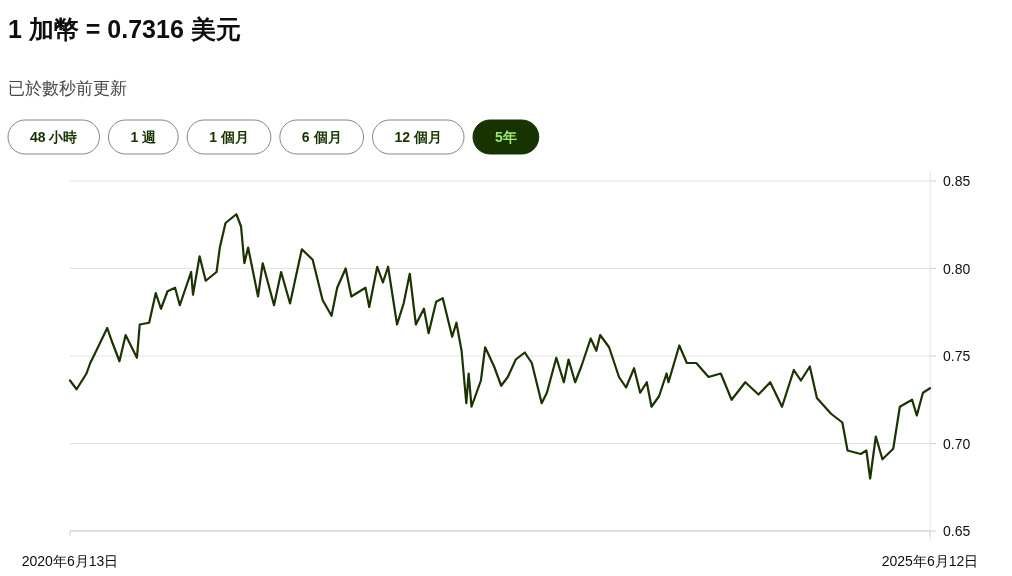  Describe the element at coordinates (957, 443) in the screenshot. I see `y-tick-label: 0.70` at that location.